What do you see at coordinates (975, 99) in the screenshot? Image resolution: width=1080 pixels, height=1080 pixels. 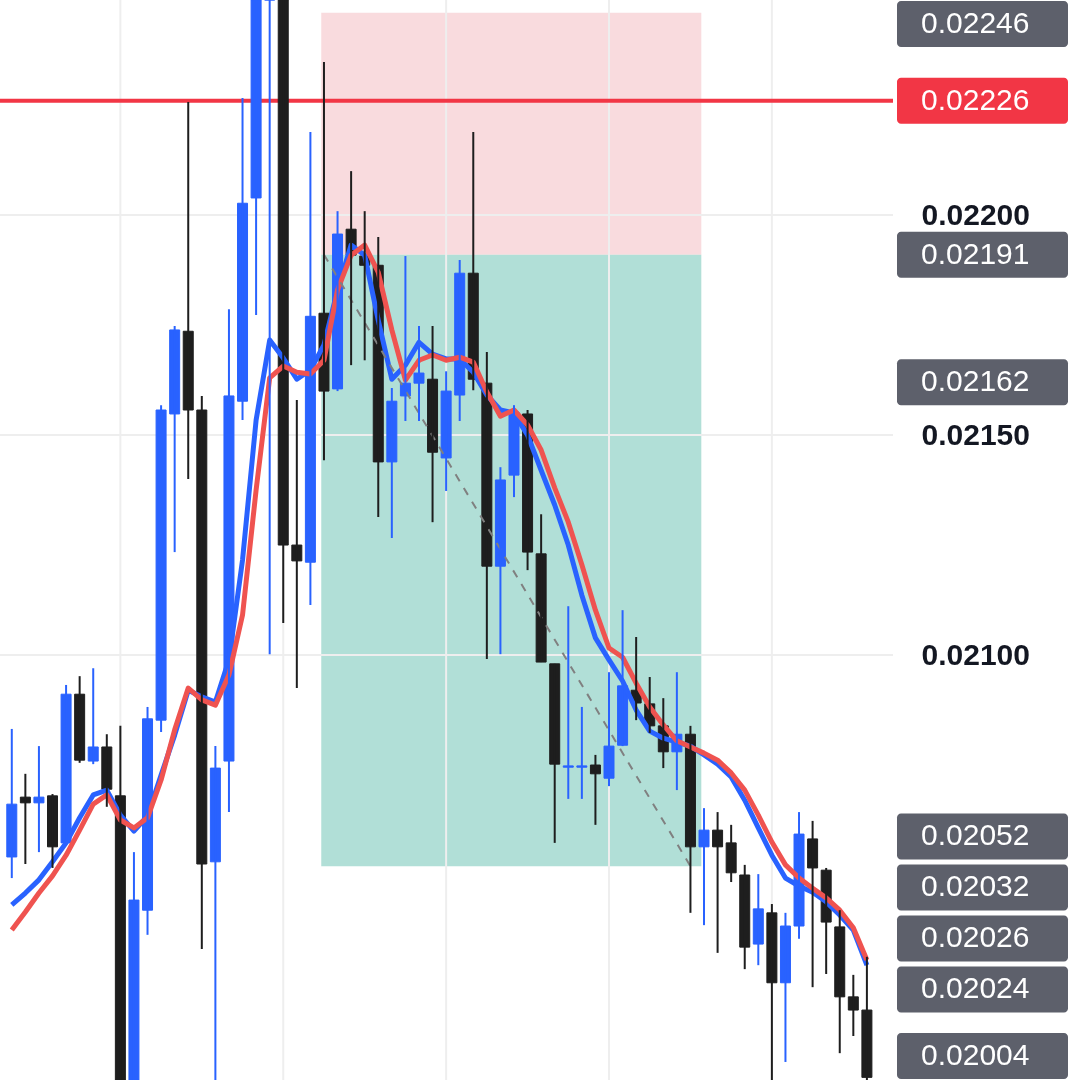 I see `ref-line-label: 0.02226` at bounding box center [975, 99].